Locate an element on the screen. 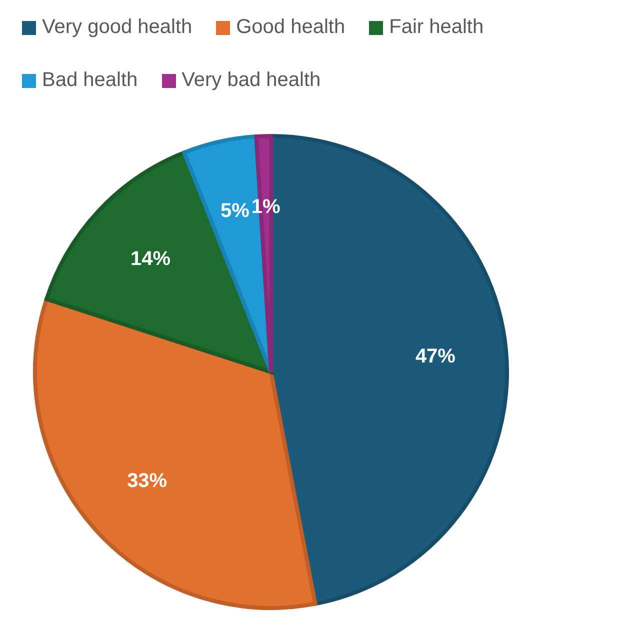 This screenshot has width=622, height=628. legend-label: Bad health is located at coordinates (90, 80).